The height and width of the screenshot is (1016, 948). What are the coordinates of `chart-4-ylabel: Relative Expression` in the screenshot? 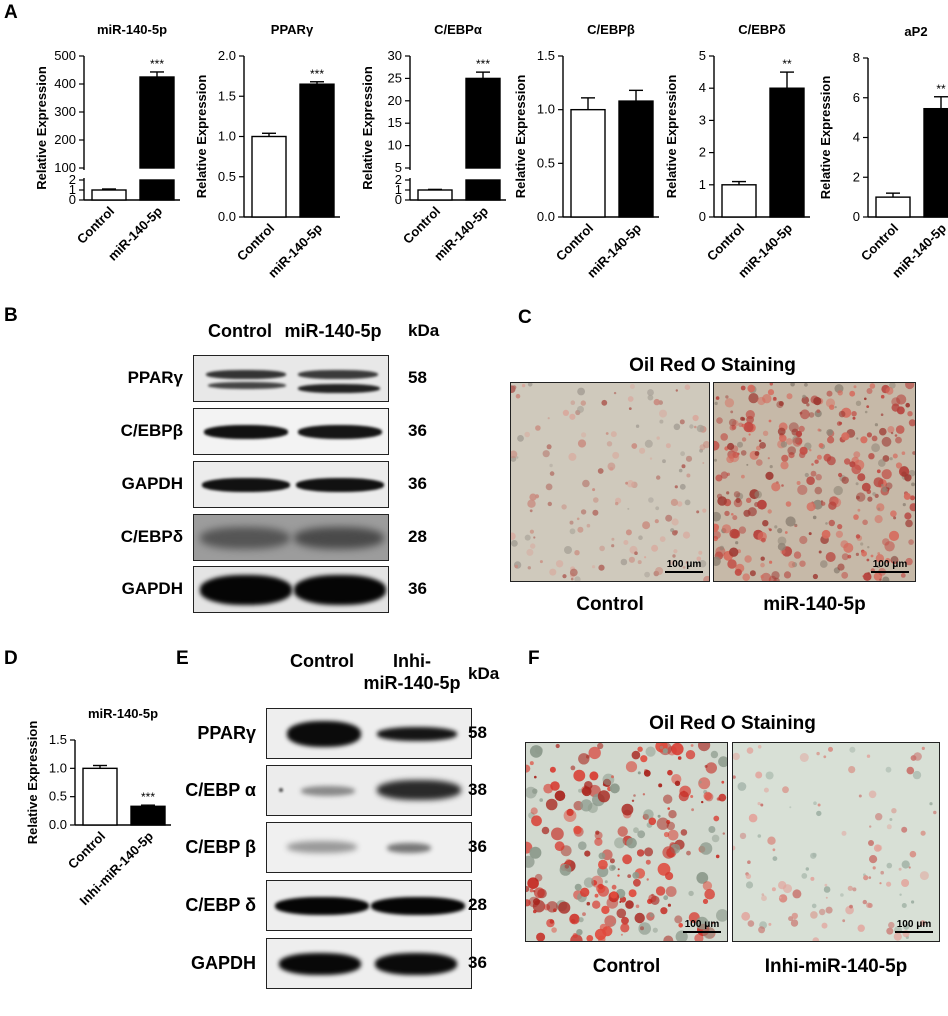 It's located at (520, 137).